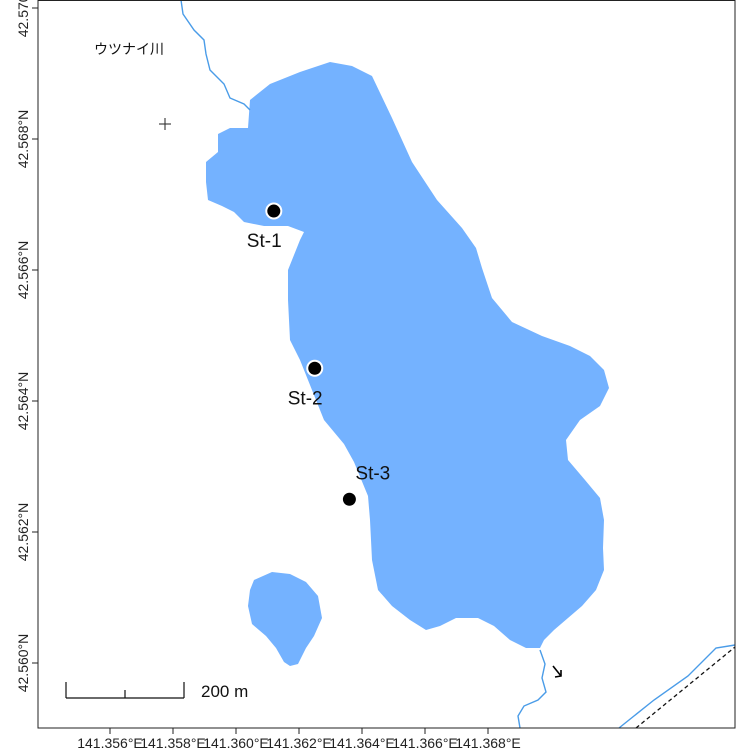  What do you see at coordinates (23, 18) in the screenshot?
I see `y-tick-label: 42.570°N` at bounding box center [23, 18].